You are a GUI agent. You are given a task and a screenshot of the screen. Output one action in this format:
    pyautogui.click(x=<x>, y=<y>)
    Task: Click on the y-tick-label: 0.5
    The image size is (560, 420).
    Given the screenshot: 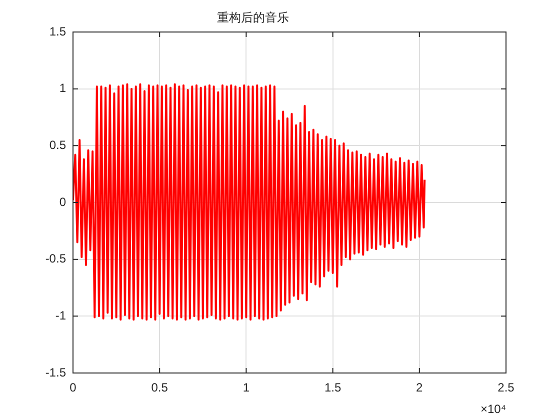 What is the action you would take?
    pyautogui.click(x=57, y=145)
    